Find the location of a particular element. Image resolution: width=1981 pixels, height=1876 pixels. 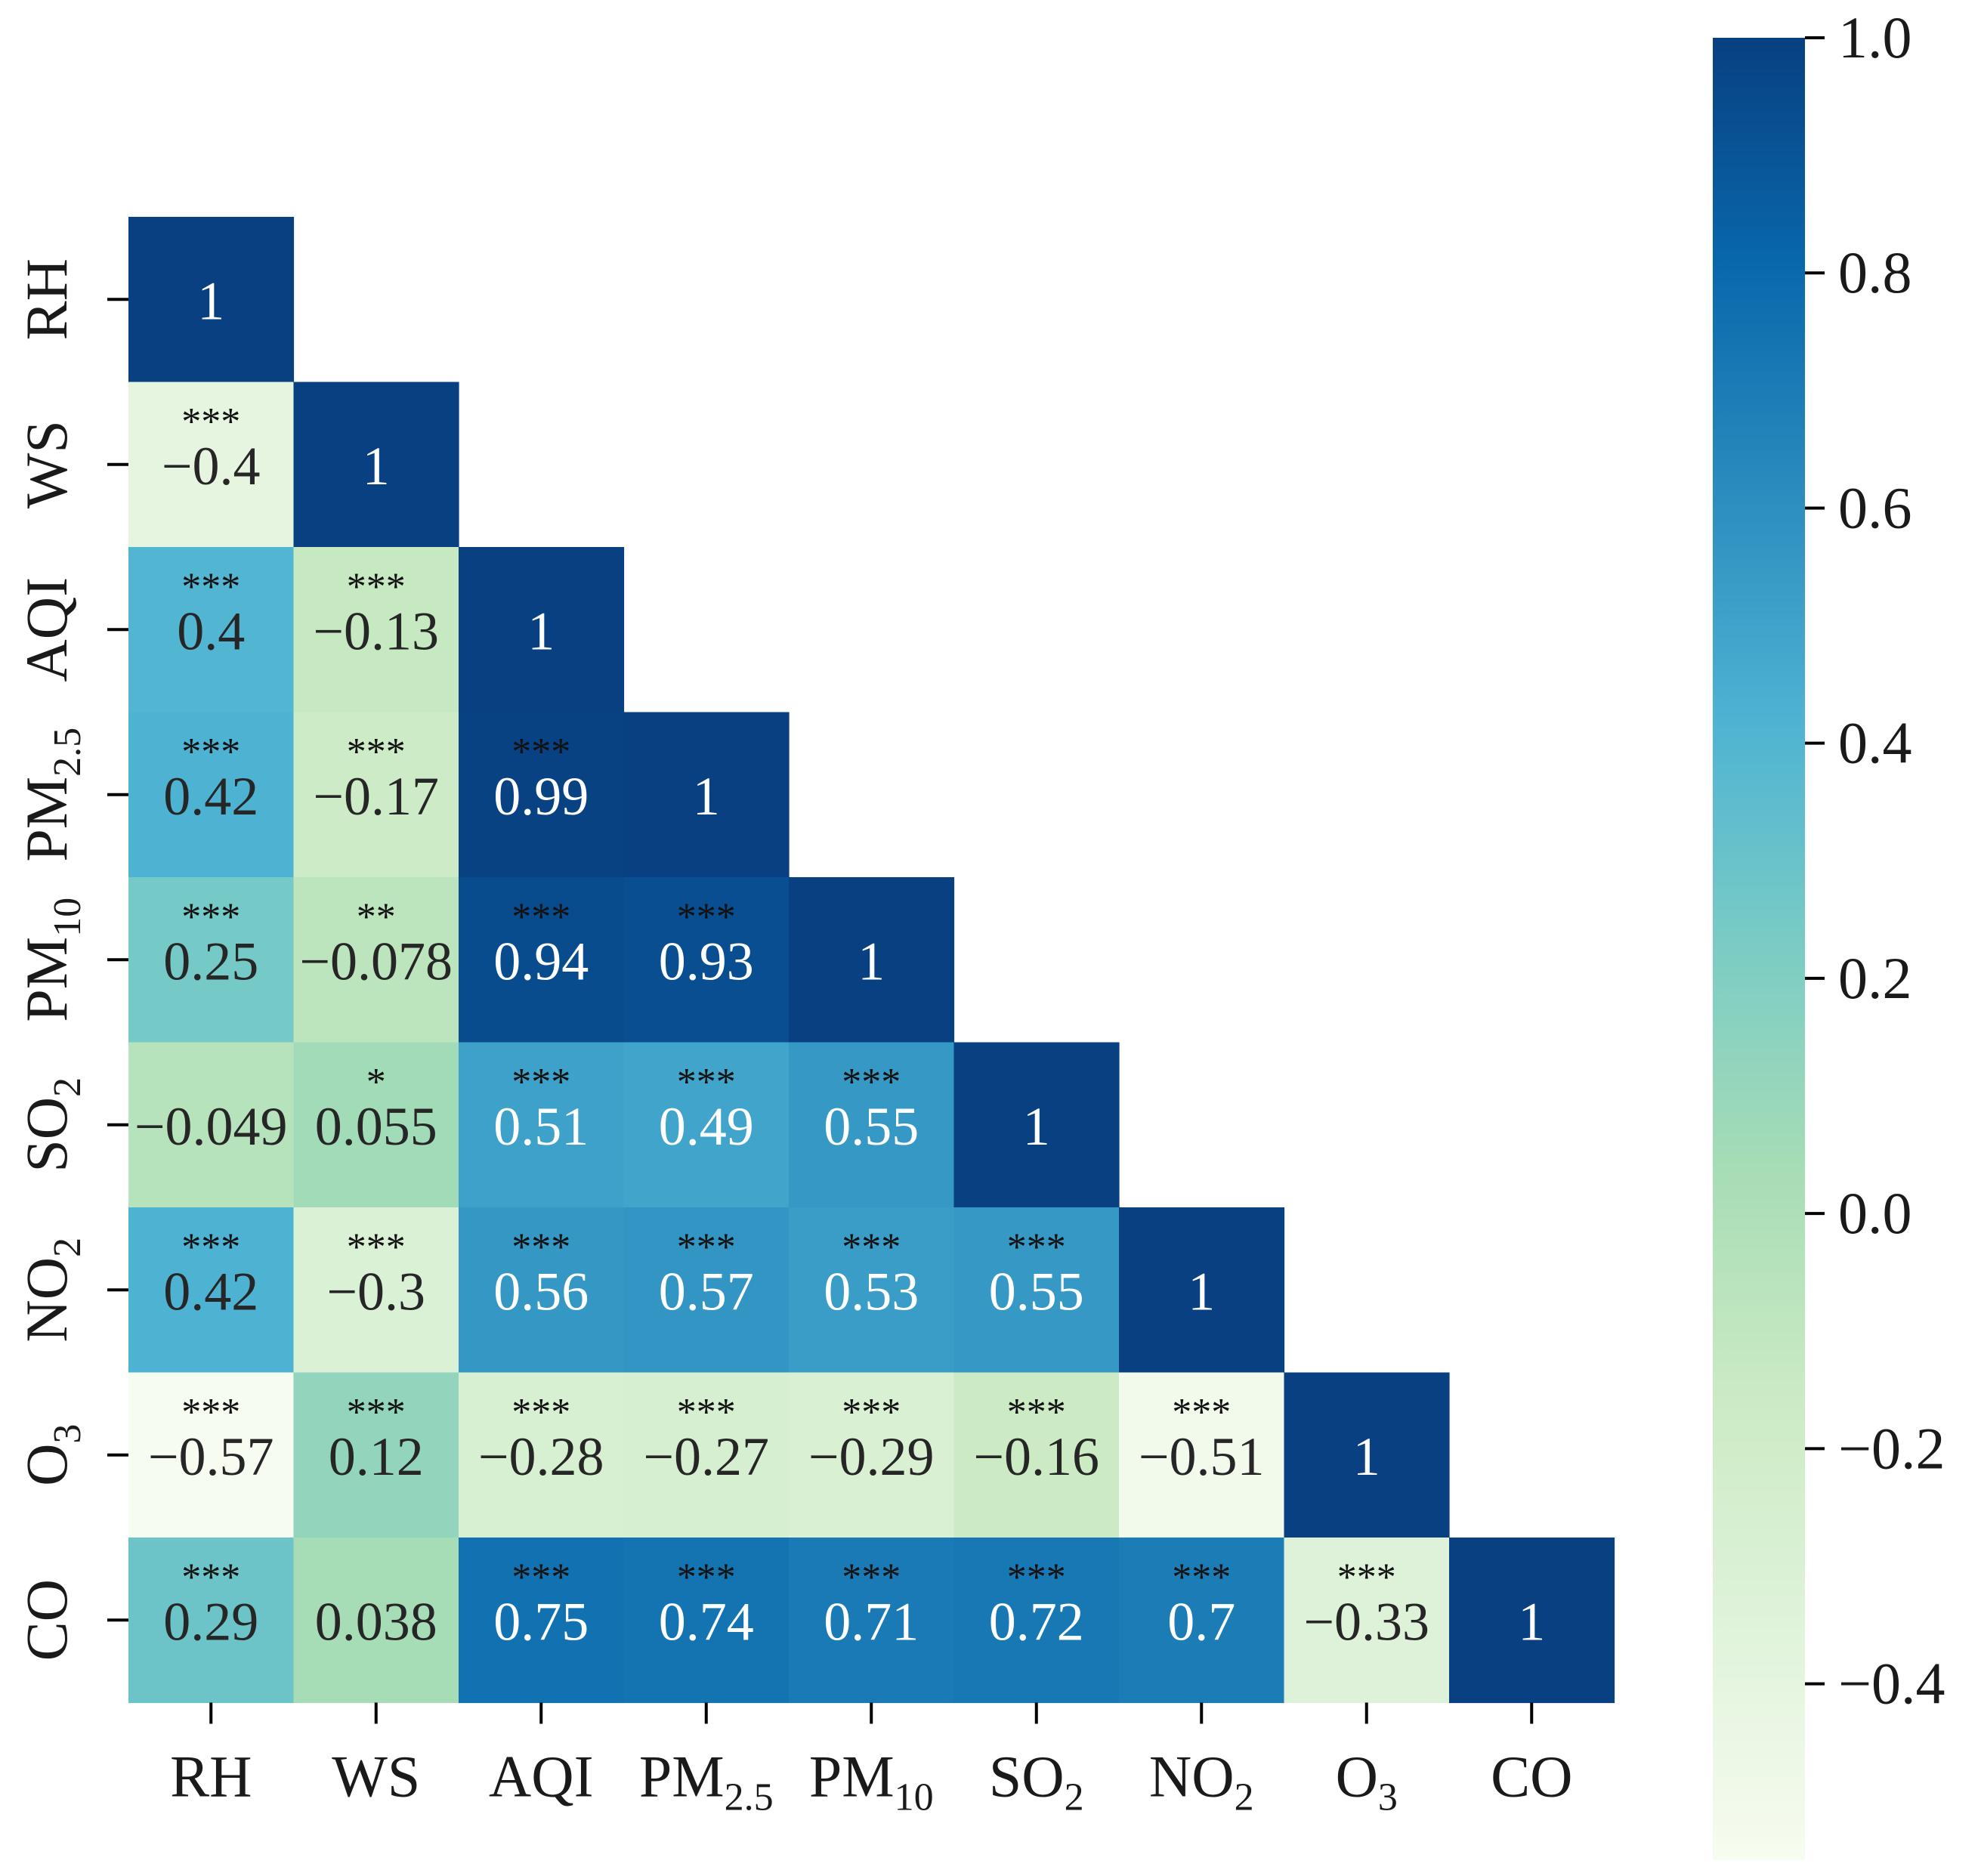

colorbar-tick-label: 0.2 is located at coordinates (1875, 978).